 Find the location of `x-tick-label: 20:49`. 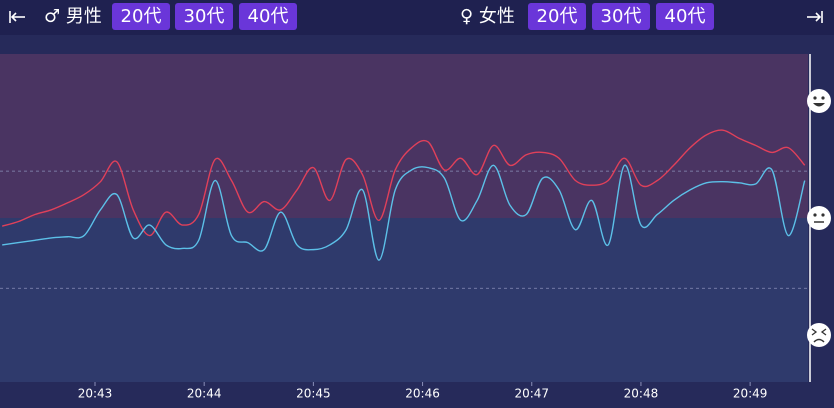

x-tick-label: 20:49 is located at coordinates (750, 394).